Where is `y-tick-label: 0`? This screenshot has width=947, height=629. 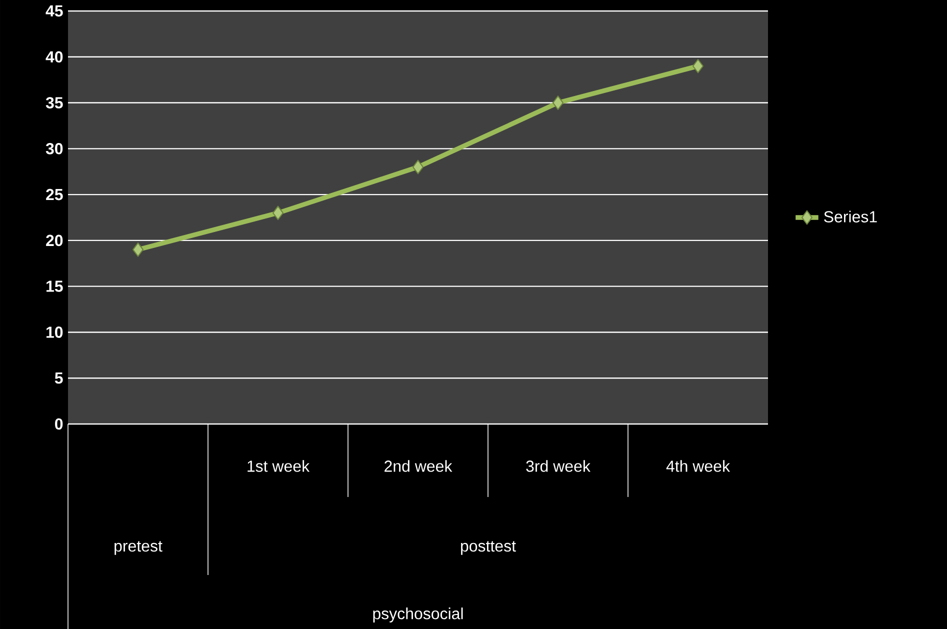 y-tick-label: 0 is located at coordinates (59, 424).